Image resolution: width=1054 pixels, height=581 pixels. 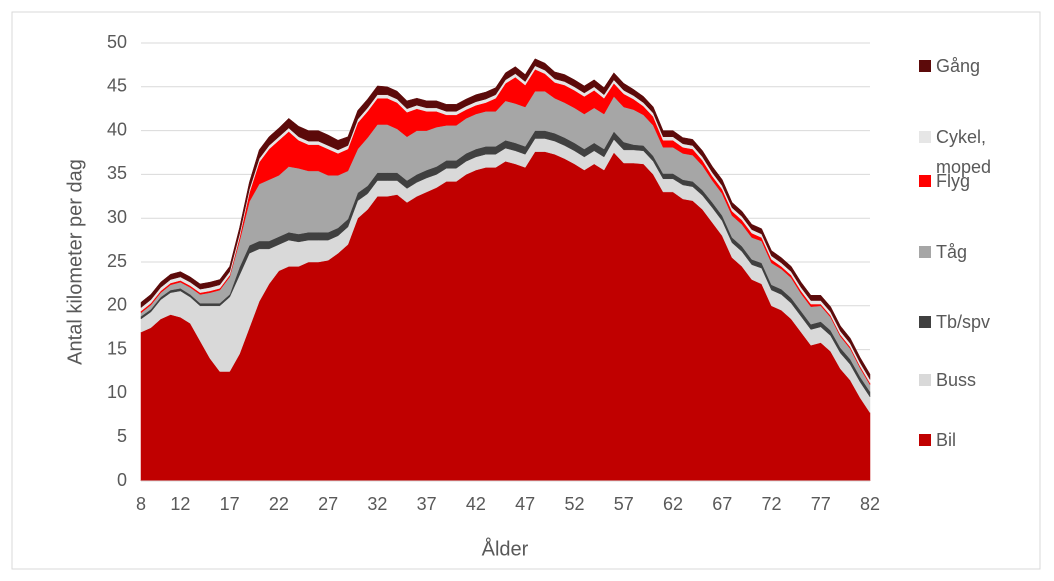 What do you see at coordinates (122, 480) in the screenshot?
I see `y-tick-label: 0` at bounding box center [122, 480].